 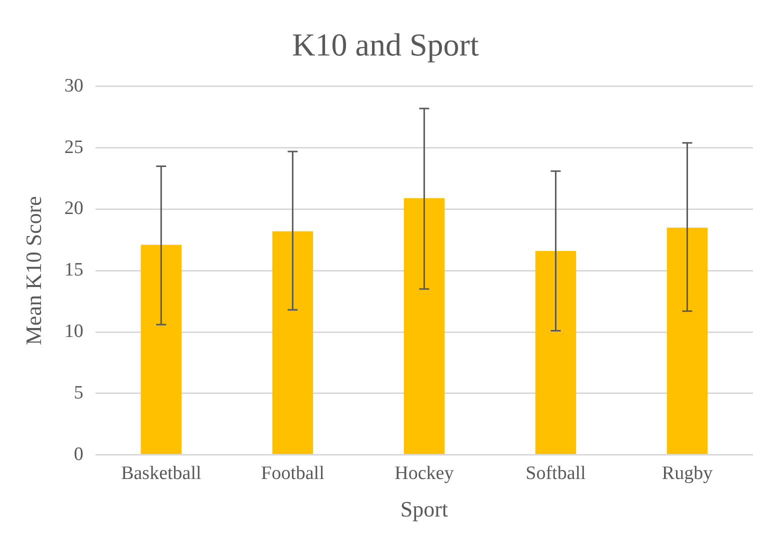 What do you see at coordinates (74, 209) in the screenshot?
I see `y-tick-label: 20` at bounding box center [74, 209].